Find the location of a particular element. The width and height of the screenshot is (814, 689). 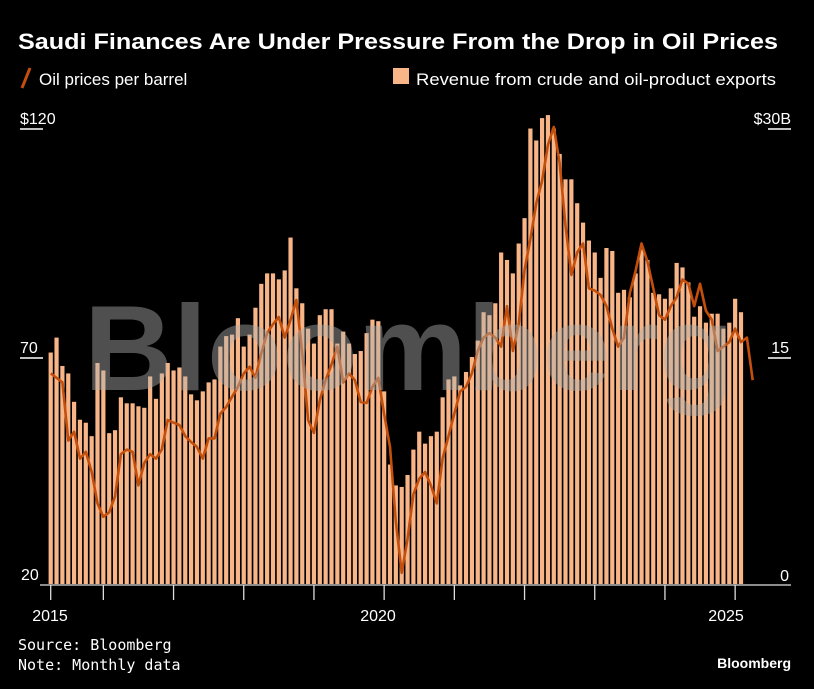

left-tick-label: 70 is located at coordinates (29, 348).